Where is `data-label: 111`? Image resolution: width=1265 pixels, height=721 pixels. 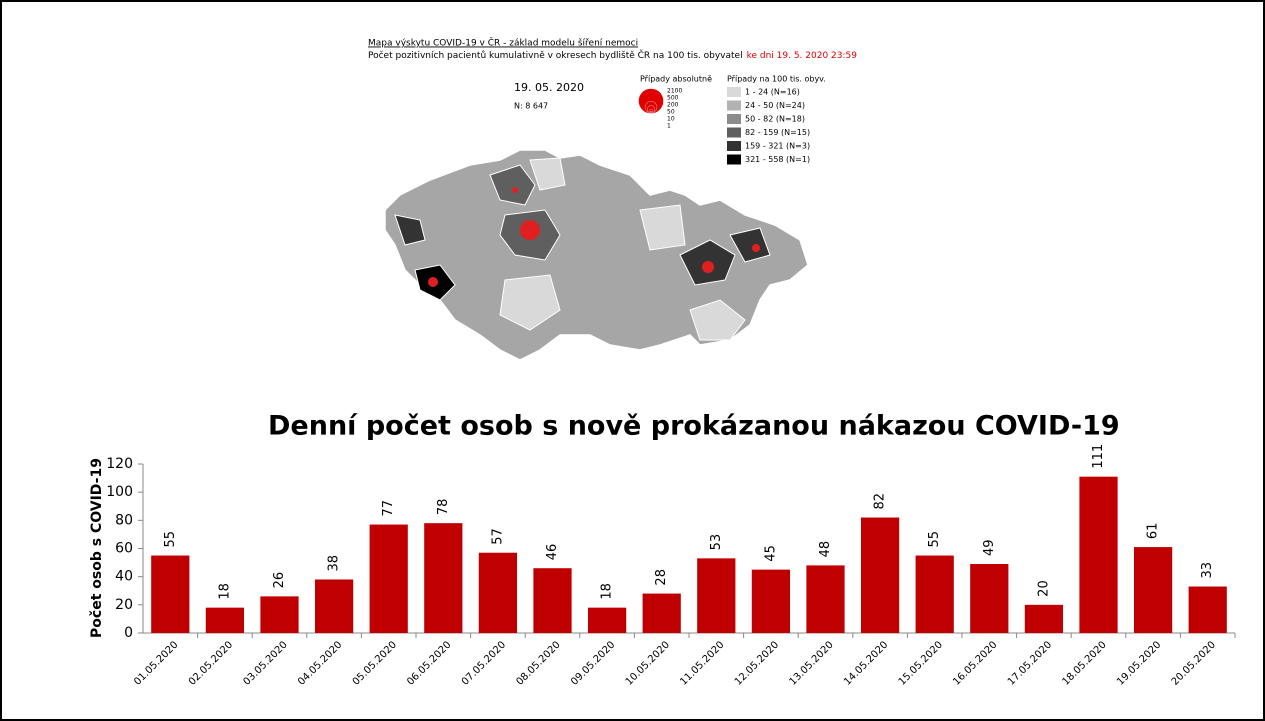
data-label: 111 is located at coordinates (1098, 456).